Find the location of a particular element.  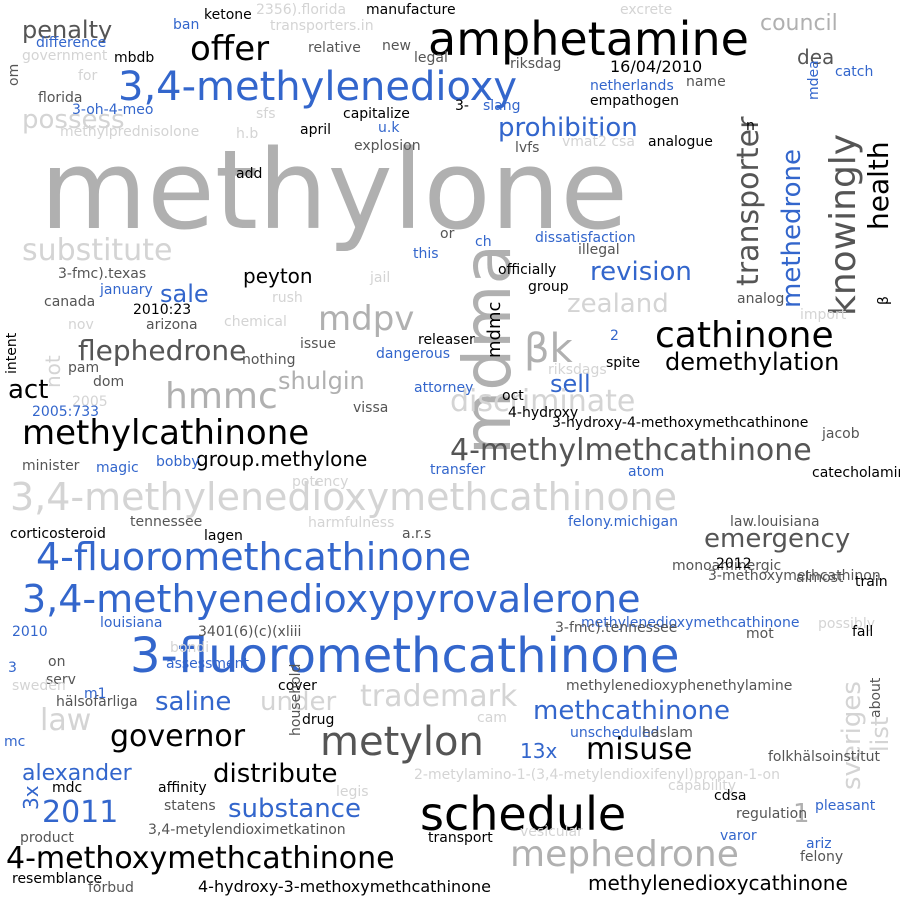

cloud-word: releaser is located at coordinates (446, 340).